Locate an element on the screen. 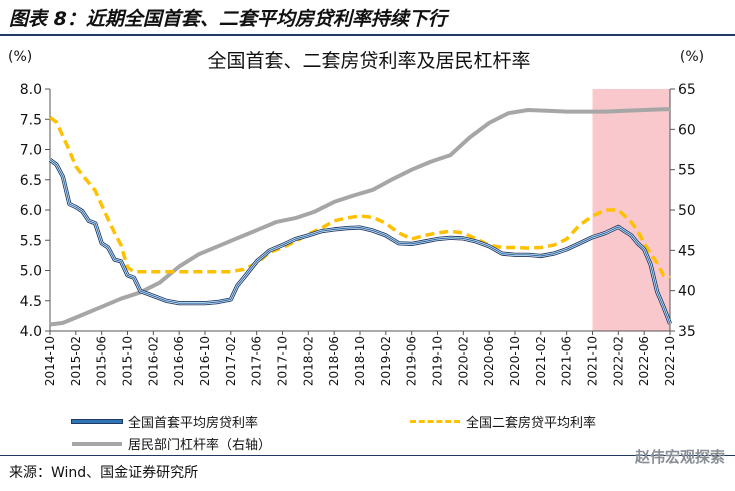  legend-item-second-home: 全国二套房贷平均利率 is located at coordinates (503, 421).